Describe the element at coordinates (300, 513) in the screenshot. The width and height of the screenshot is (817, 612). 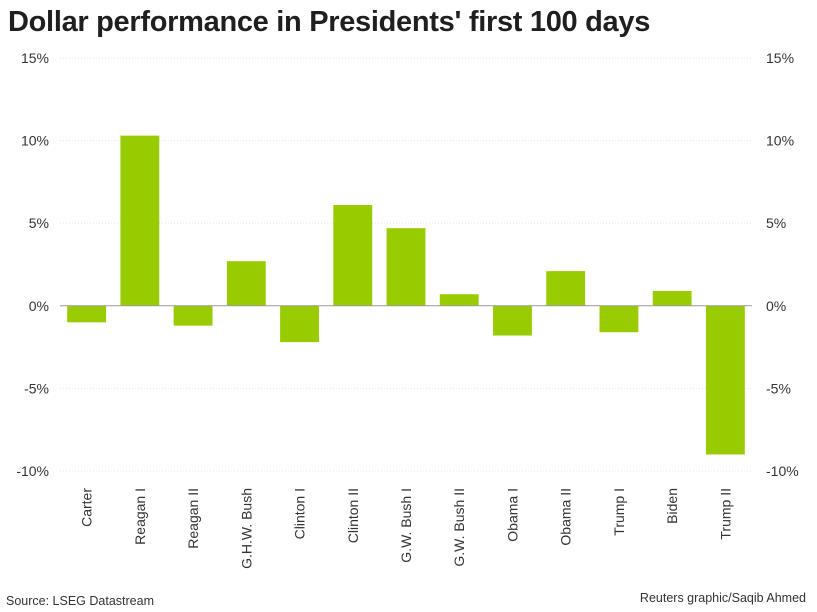
I see `x-tick-label: Clinton I` at that location.